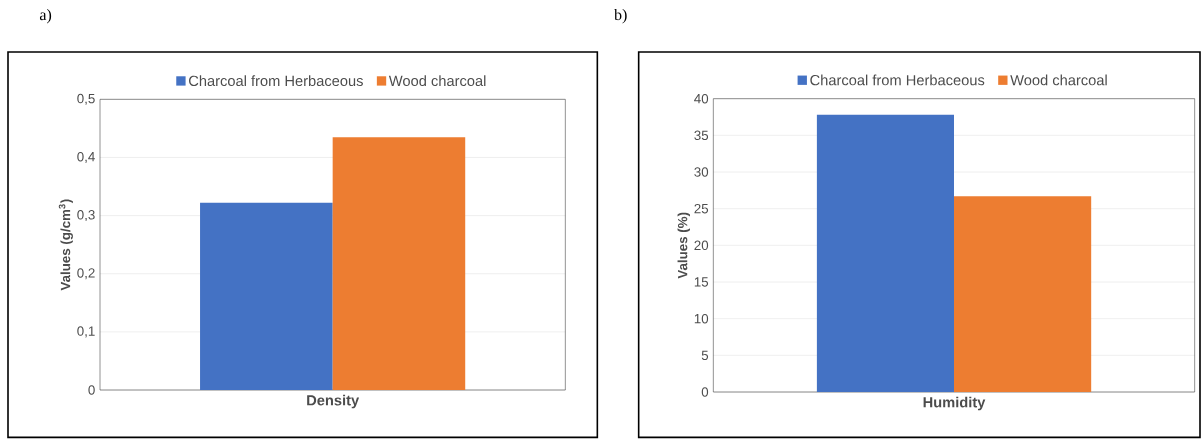 The height and width of the screenshot is (440, 1204). I want to click on y-tick-label: 0,5, so click(86, 99).